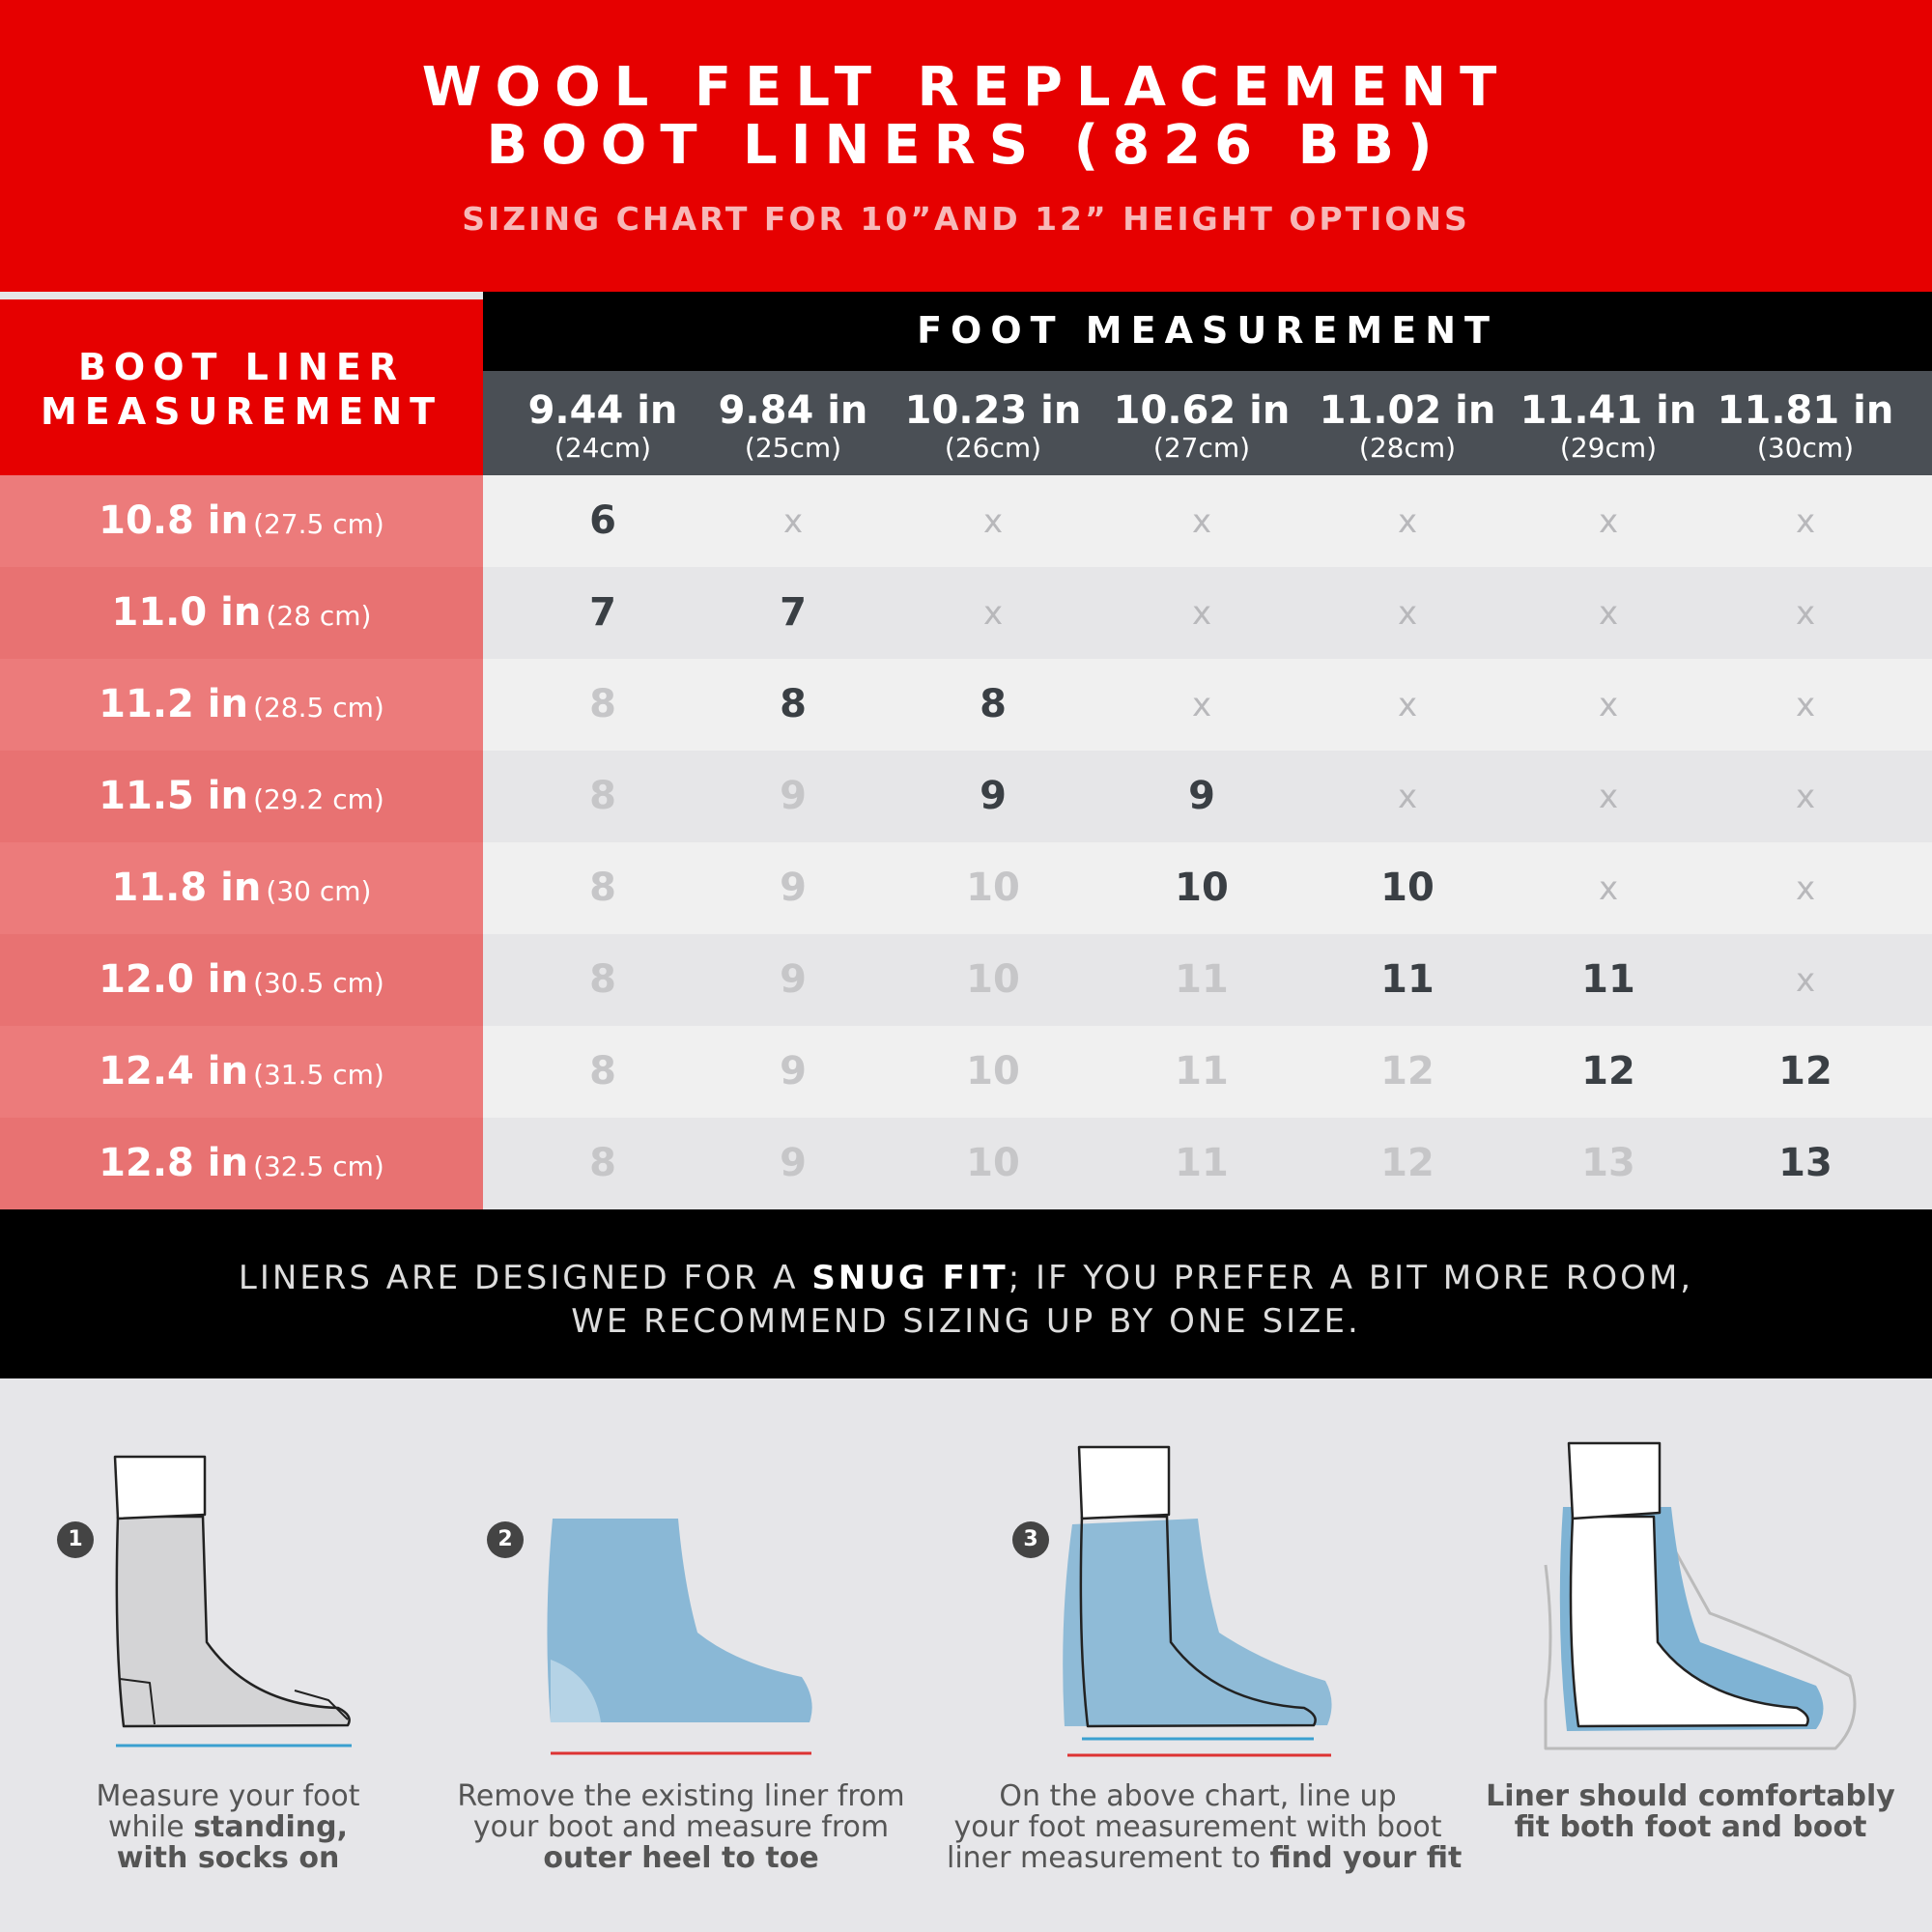  Describe the element at coordinates (1700, 1637) in the screenshot. I see `boot` at that location.